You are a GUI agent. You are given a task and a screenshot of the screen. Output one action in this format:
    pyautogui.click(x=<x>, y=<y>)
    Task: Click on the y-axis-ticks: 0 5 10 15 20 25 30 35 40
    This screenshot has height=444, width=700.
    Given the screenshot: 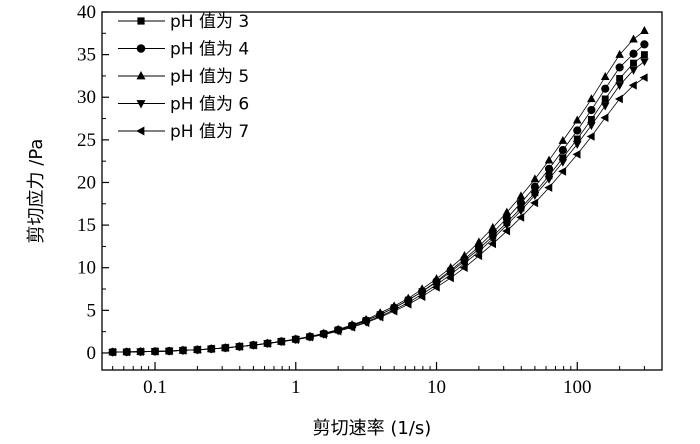 What is the action you would take?
    pyautogui.click(x=93, y=183)
    